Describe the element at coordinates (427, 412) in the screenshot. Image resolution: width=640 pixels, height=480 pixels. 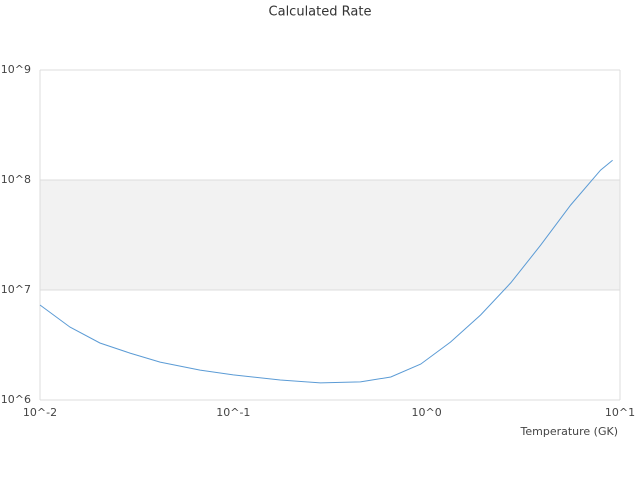
I see `x-tick-label: 10^0` at that location.